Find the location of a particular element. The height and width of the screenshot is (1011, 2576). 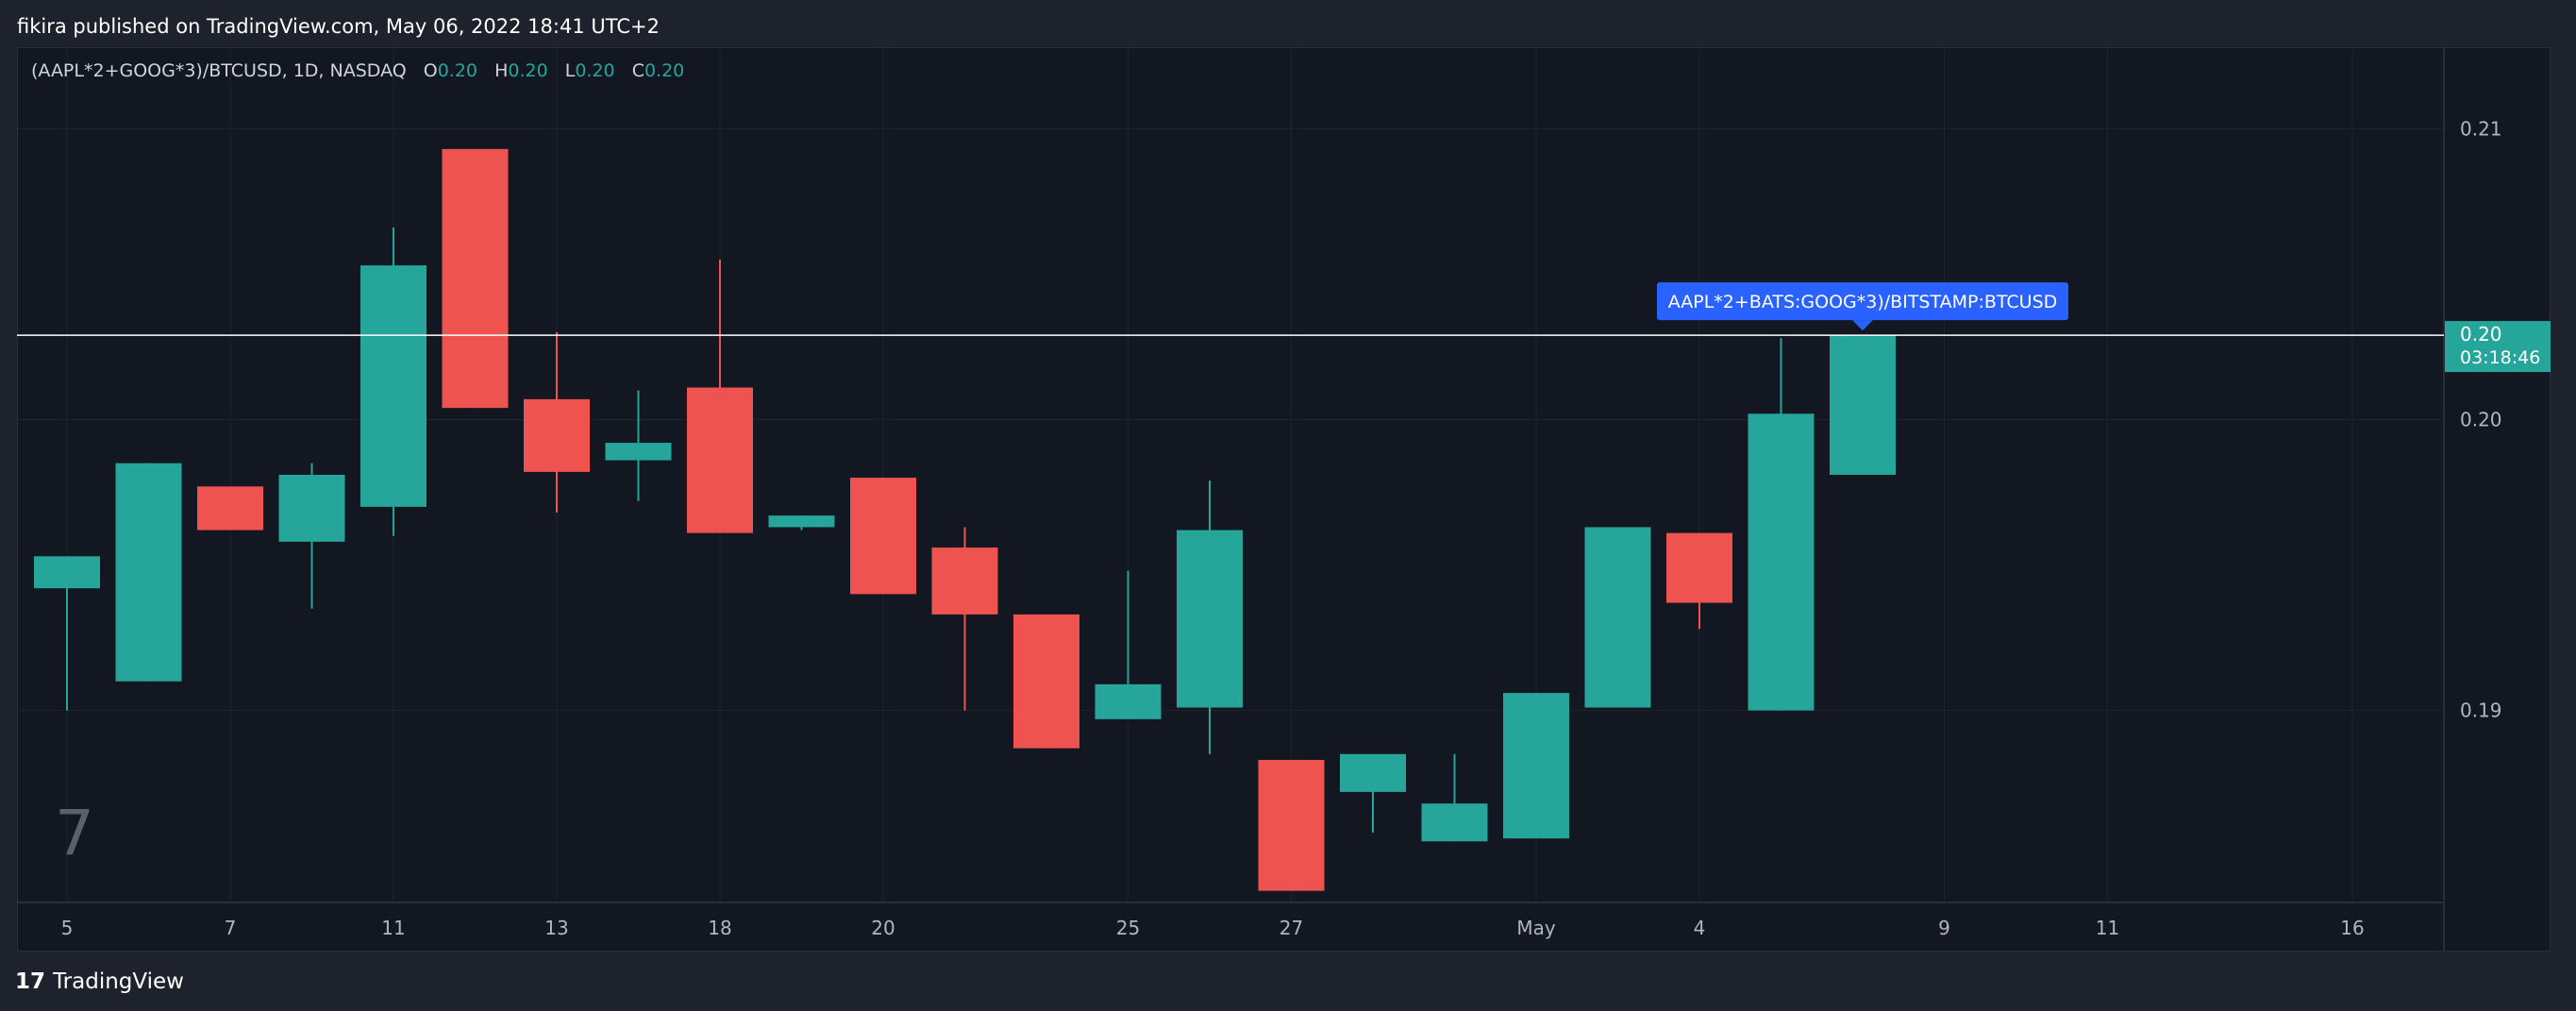

x-tick-label: 7 is located at coordinates (231, 928).